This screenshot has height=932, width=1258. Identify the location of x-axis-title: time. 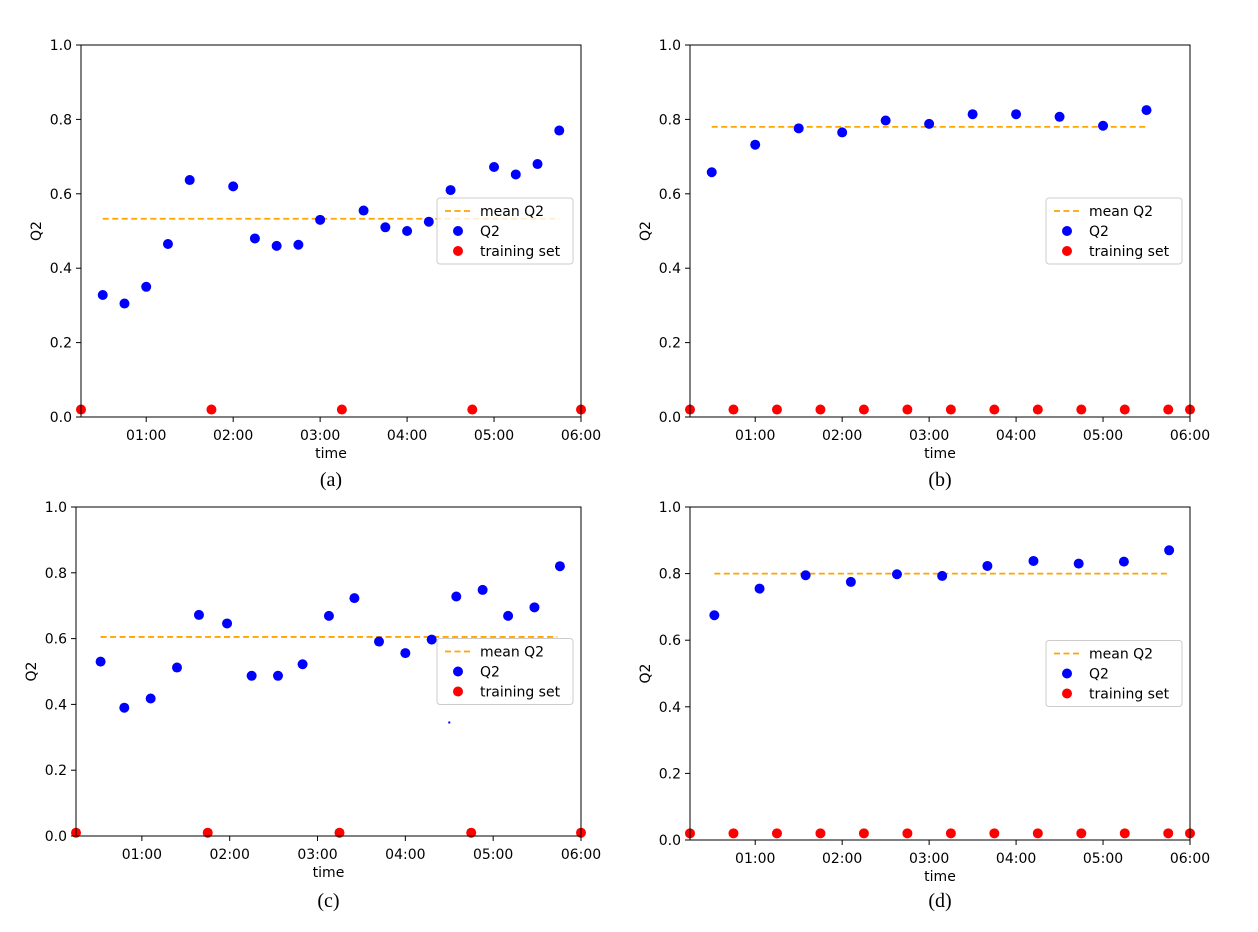
(329, 873).